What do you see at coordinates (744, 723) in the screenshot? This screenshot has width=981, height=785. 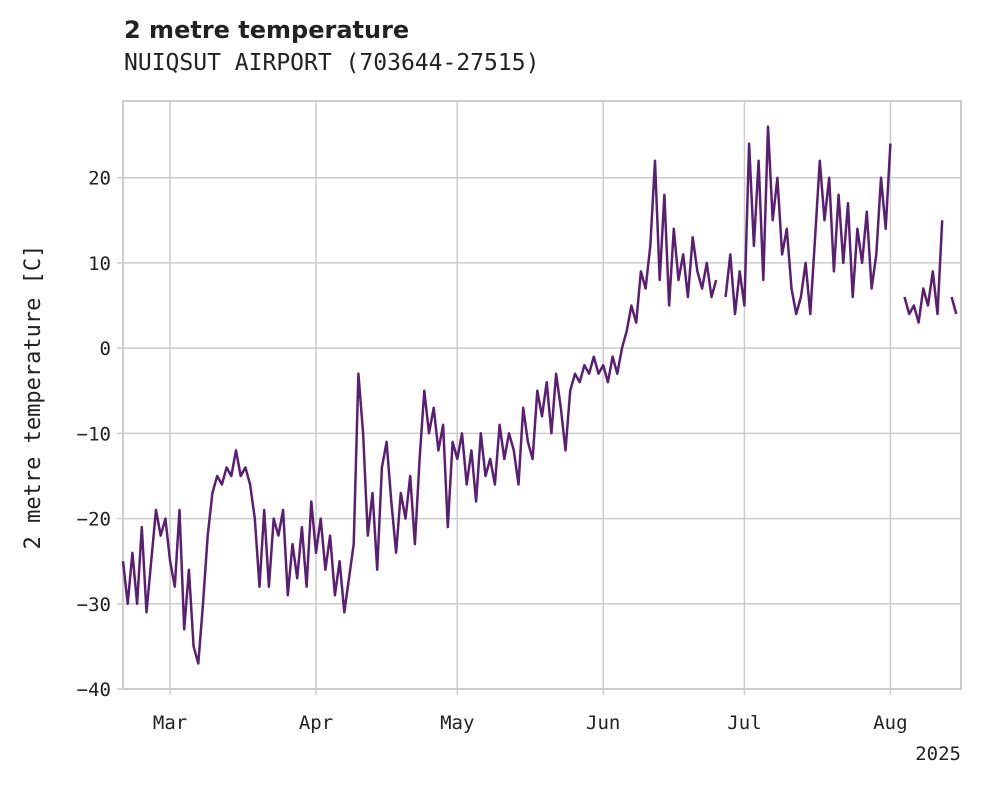 I see `x-tick-label: Jul` at bounding box center [744, 723].